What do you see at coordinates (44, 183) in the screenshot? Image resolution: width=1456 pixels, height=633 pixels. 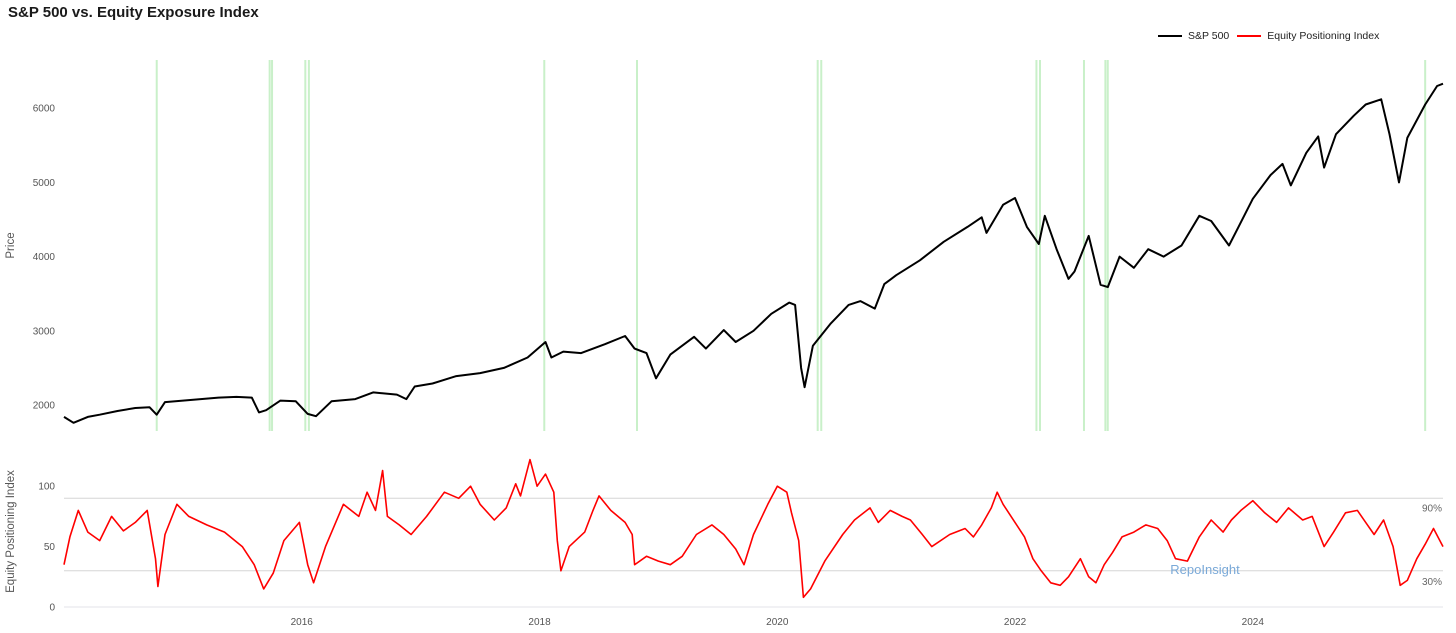 I see `y-tick-label-0-3: 5000` at bounding box center [44, 183].